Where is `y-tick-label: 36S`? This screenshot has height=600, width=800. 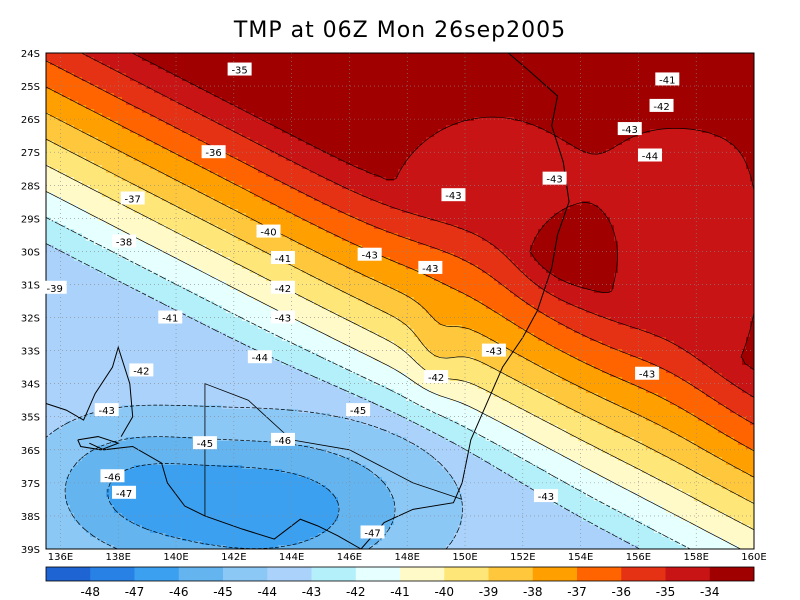
y-tick-label: 36S is located at coordinates (30, 451).